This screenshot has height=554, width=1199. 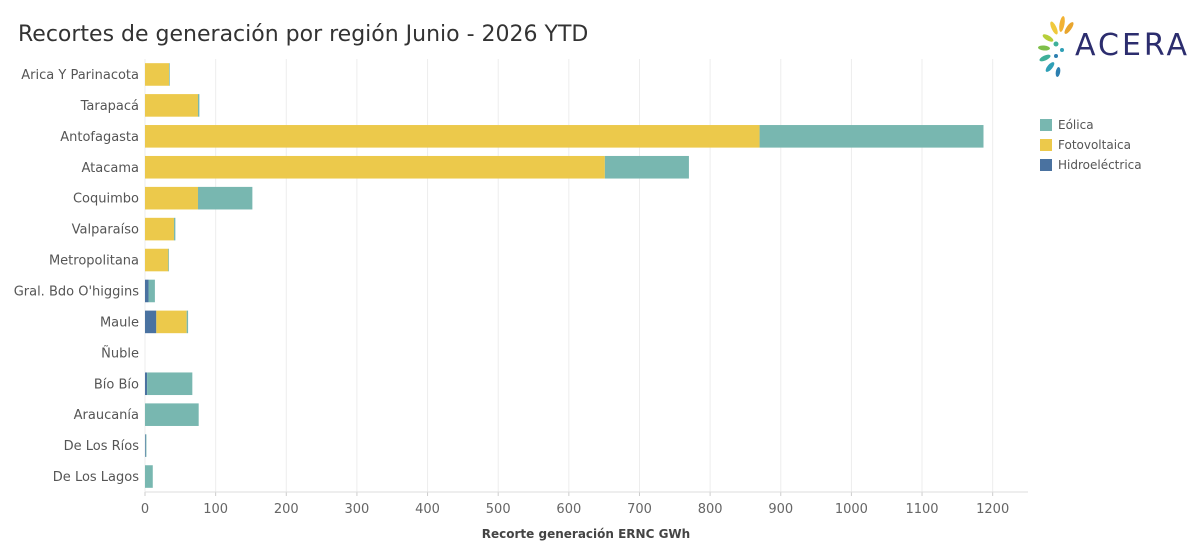 I want to click on legend-item-eolica: Eólica, so click(x=1091, y=125).